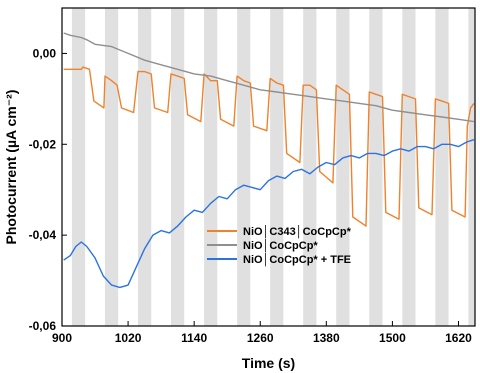  I want to click on x-tick-label-6: 1620, so click(458, 338).